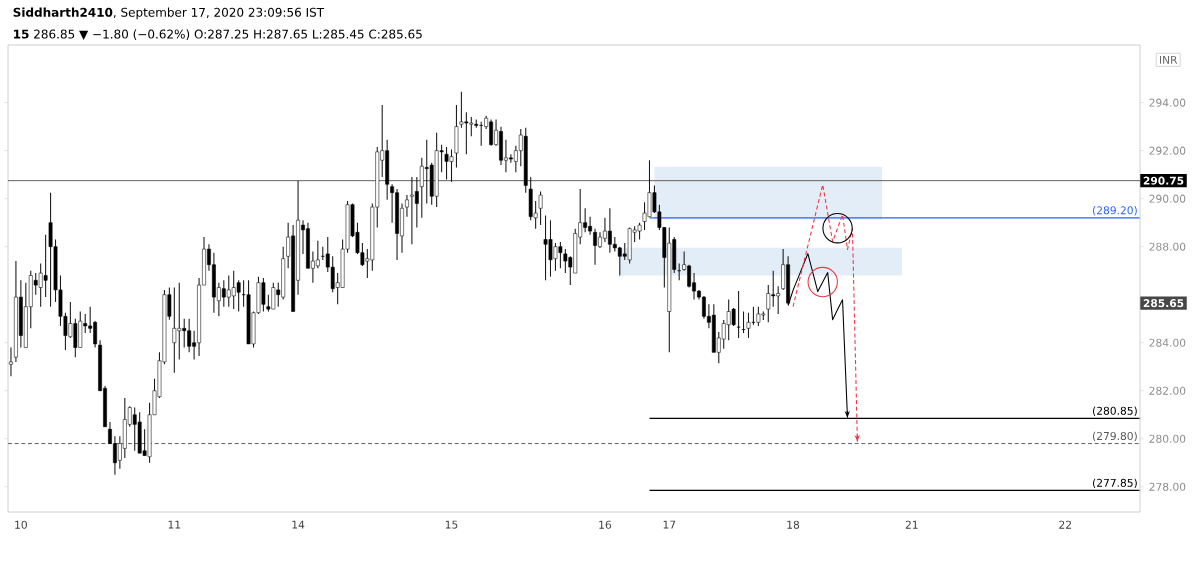 The height and width of the screenshot is (576, 1200). I want to click on y-tick-label: 278.00, so click(1167, 486).